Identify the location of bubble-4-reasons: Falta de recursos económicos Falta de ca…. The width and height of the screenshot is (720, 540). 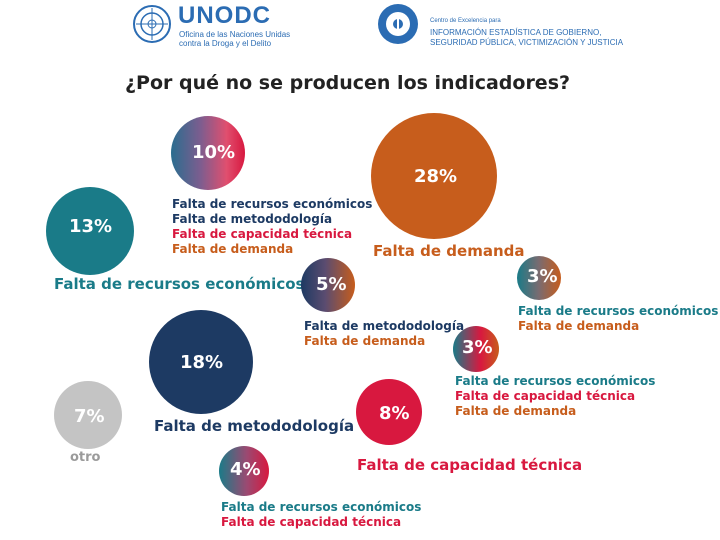
(321, 515).